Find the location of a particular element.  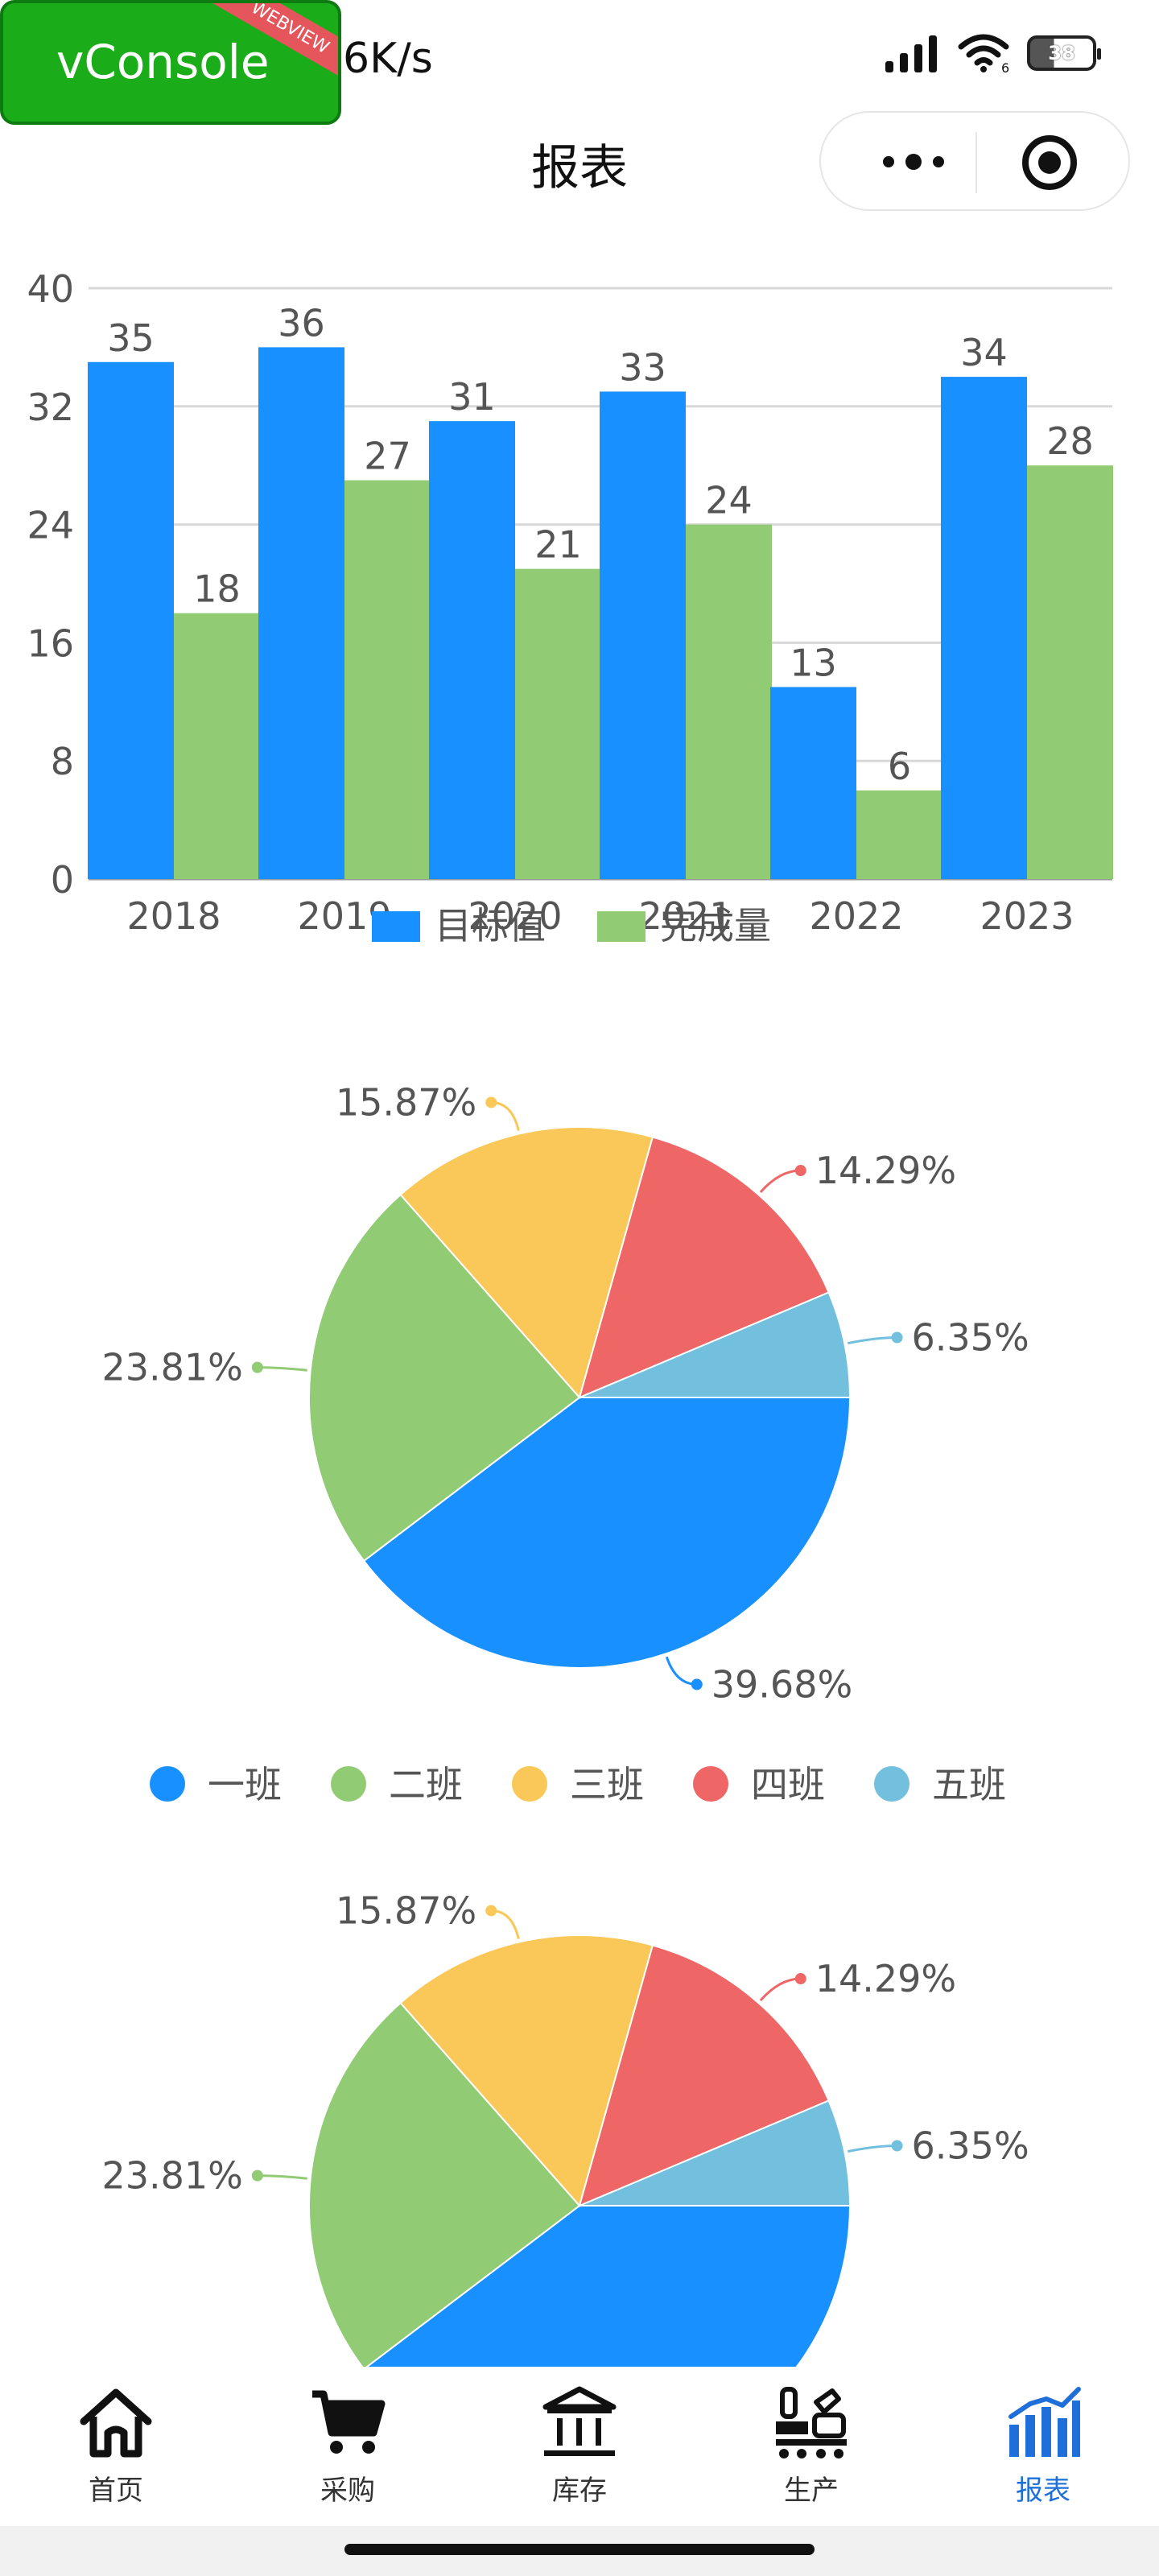

x-tick-label: 2023 is located at coordinates (1027, 916).